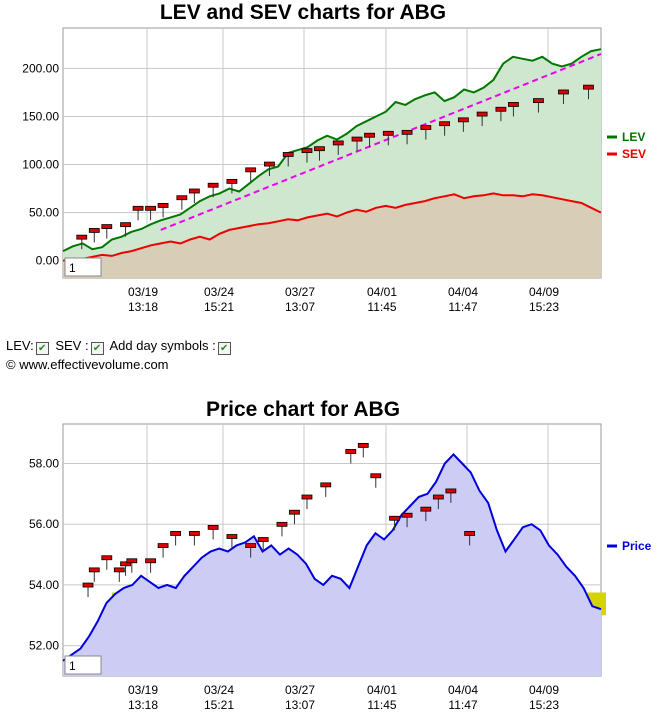 This screenshot has height=716, width=660. What do you see at coordinates (40, 116) in the screenshot?
I see `lev-ytick-label: 150.00` at bounding box center [40, 116].